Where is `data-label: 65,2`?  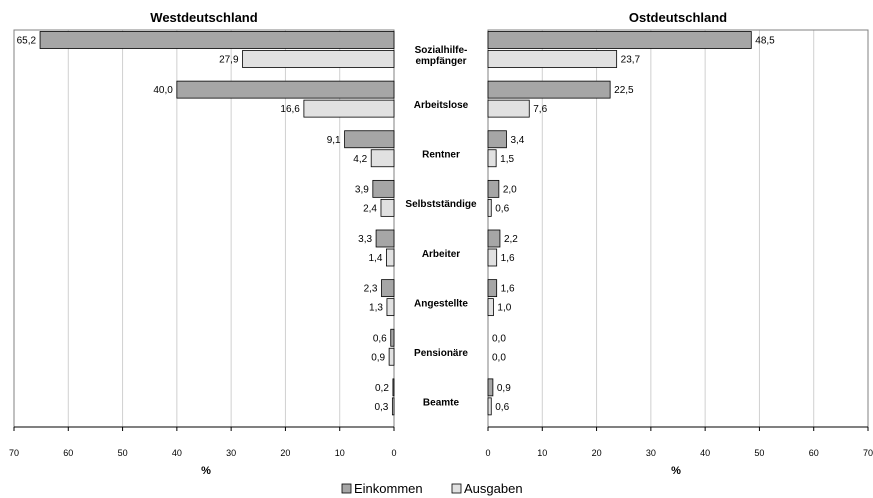 data-label: 65,2 is located at coordinates (27, 41).